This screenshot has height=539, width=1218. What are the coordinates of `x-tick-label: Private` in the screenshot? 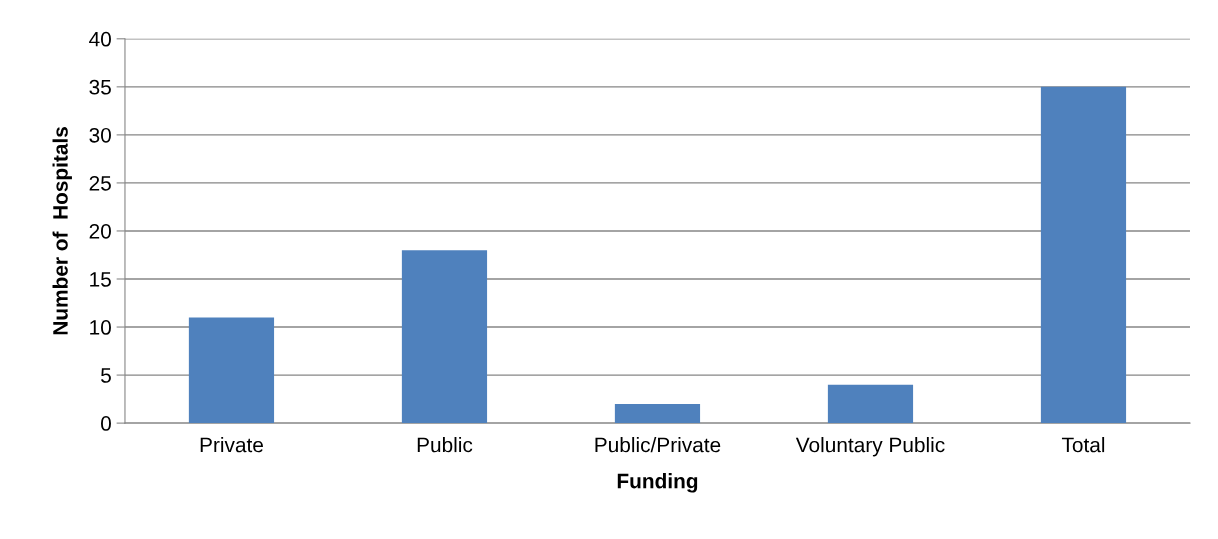 It's located at (231, 445).